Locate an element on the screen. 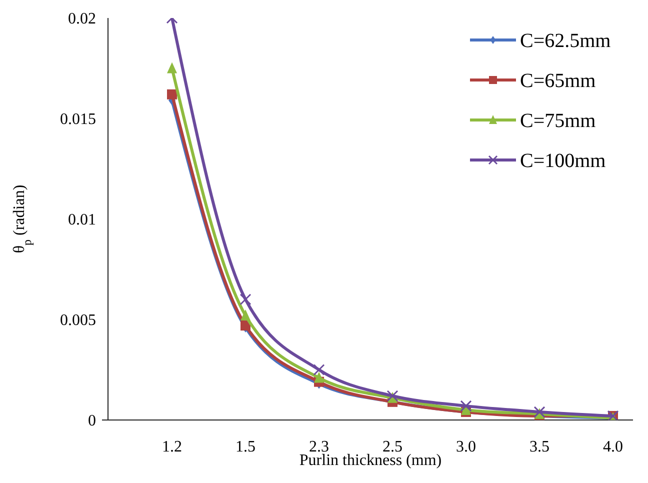 The image size is (648, 483). y-tick-label: 0.02 is located at coordinates (82, 19).